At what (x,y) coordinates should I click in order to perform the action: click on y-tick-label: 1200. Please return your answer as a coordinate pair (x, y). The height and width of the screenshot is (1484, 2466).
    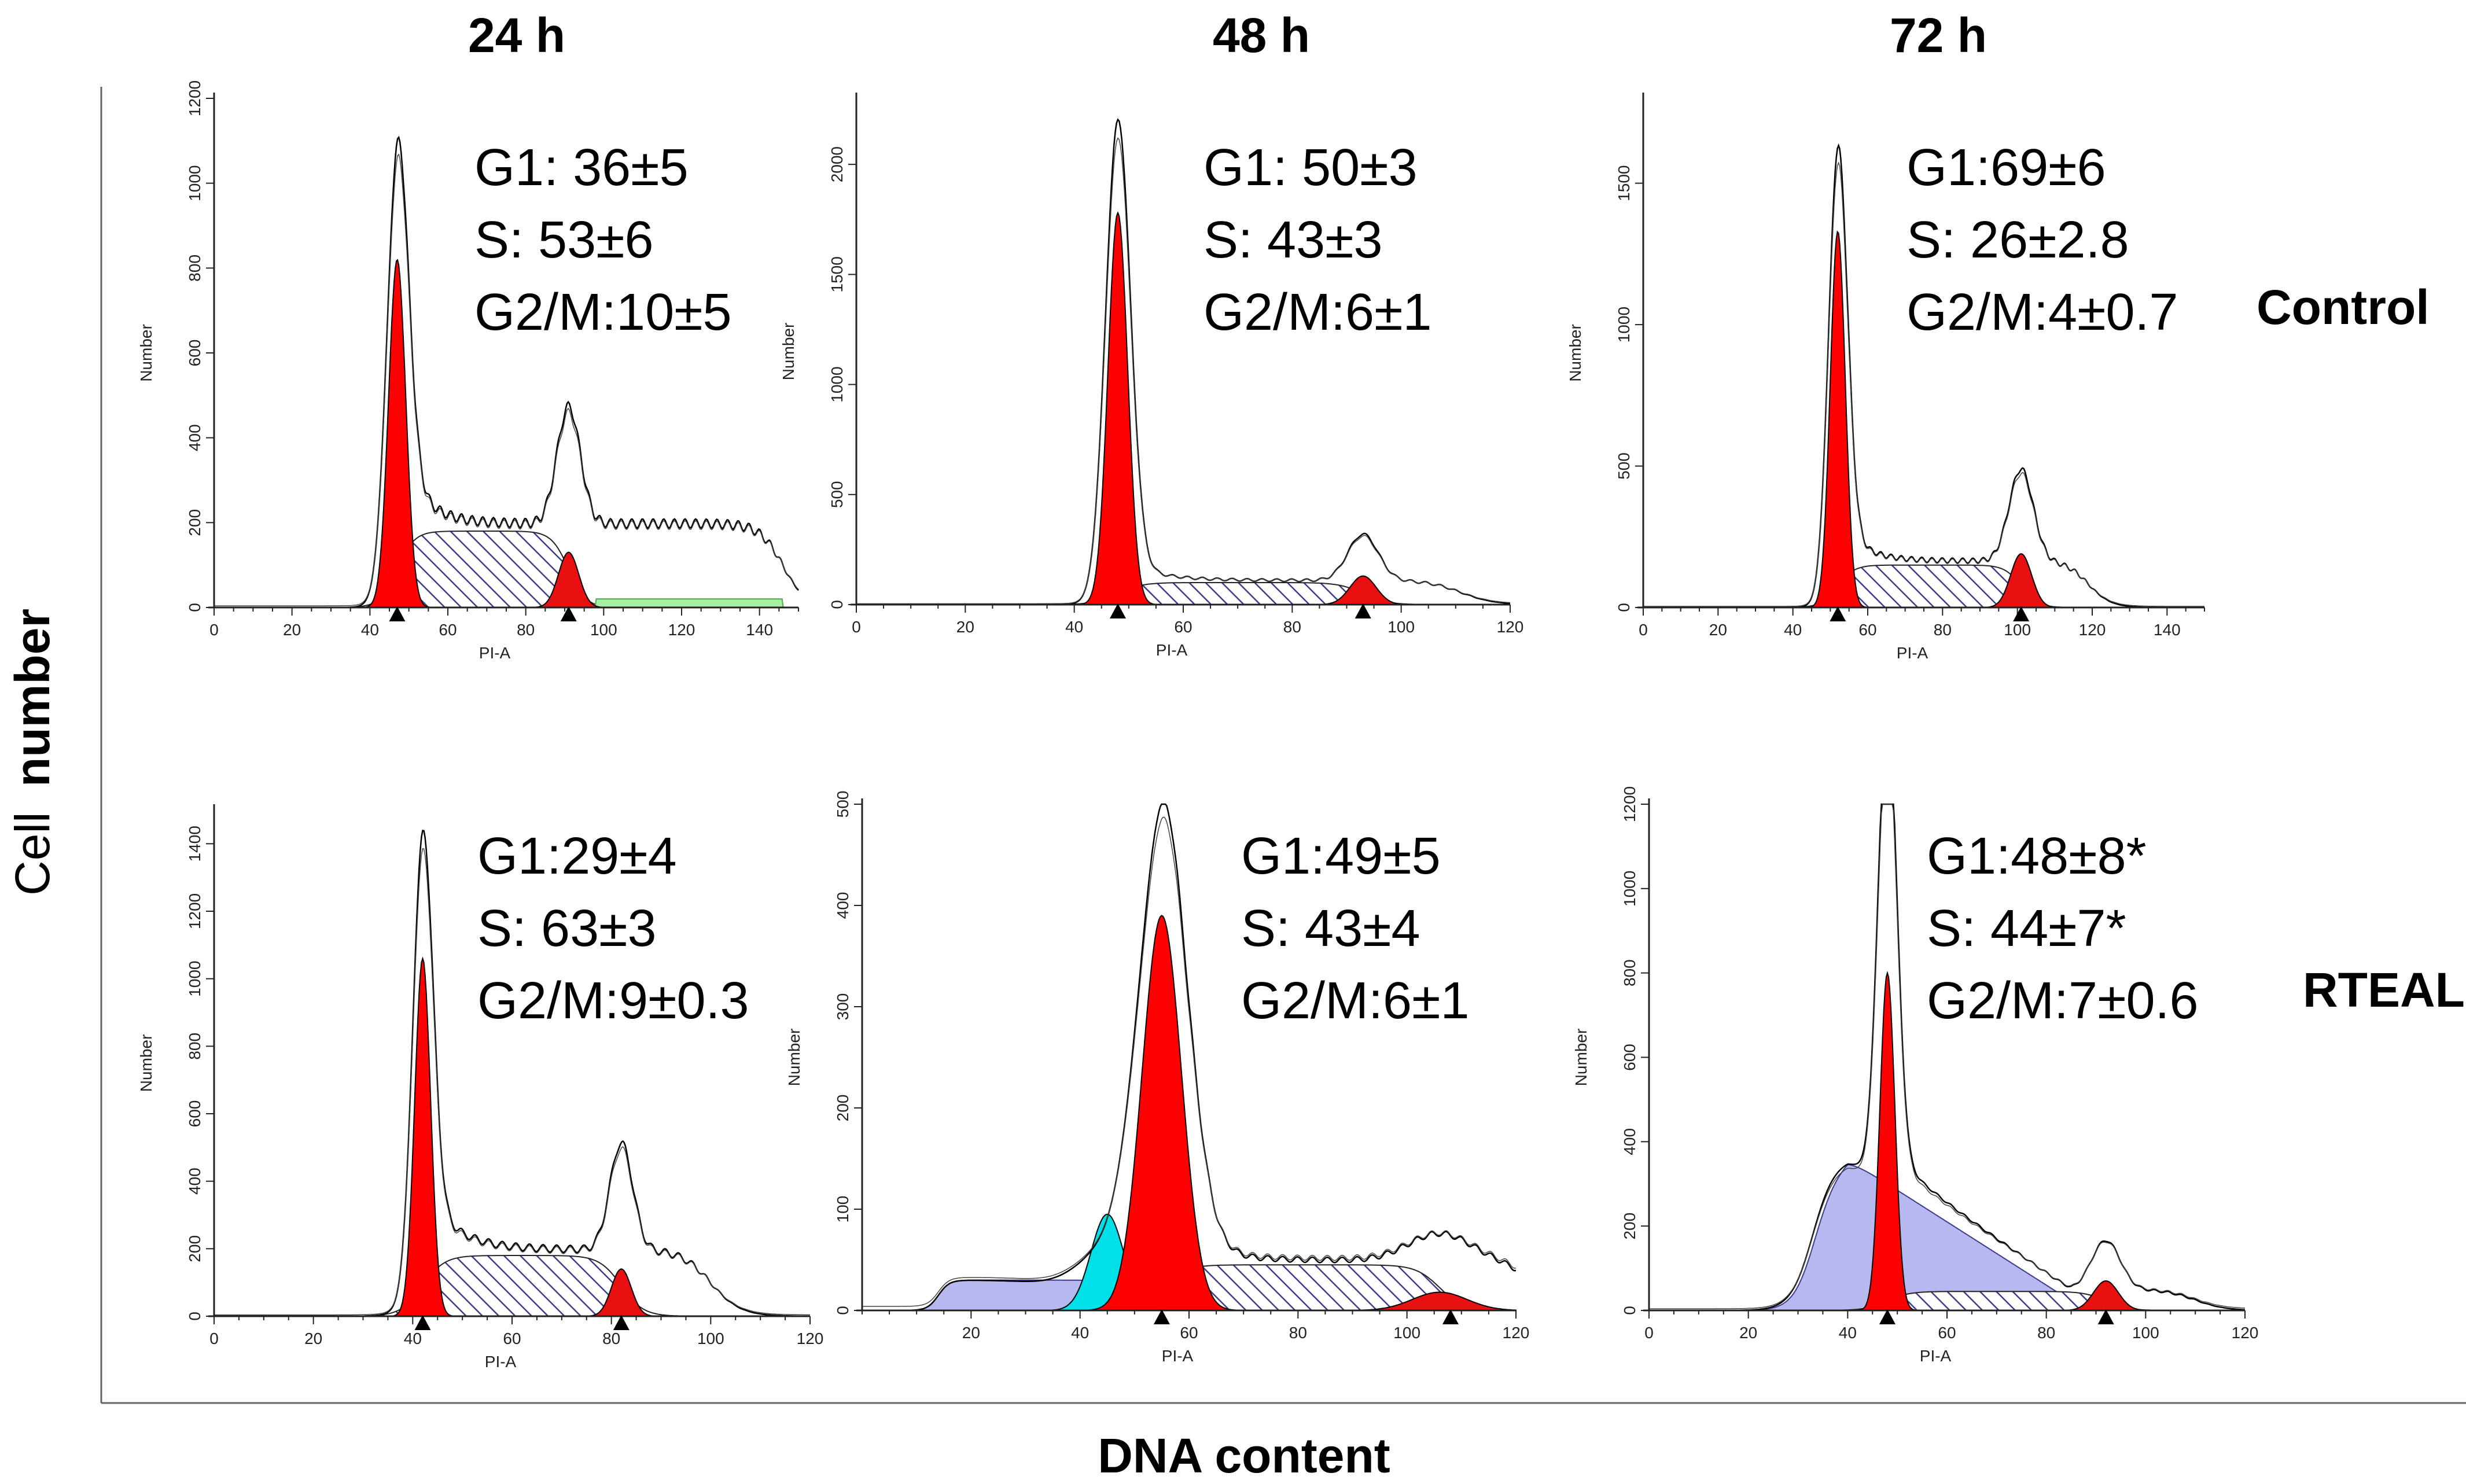
    Looking at the image, I should click on (195, 98).